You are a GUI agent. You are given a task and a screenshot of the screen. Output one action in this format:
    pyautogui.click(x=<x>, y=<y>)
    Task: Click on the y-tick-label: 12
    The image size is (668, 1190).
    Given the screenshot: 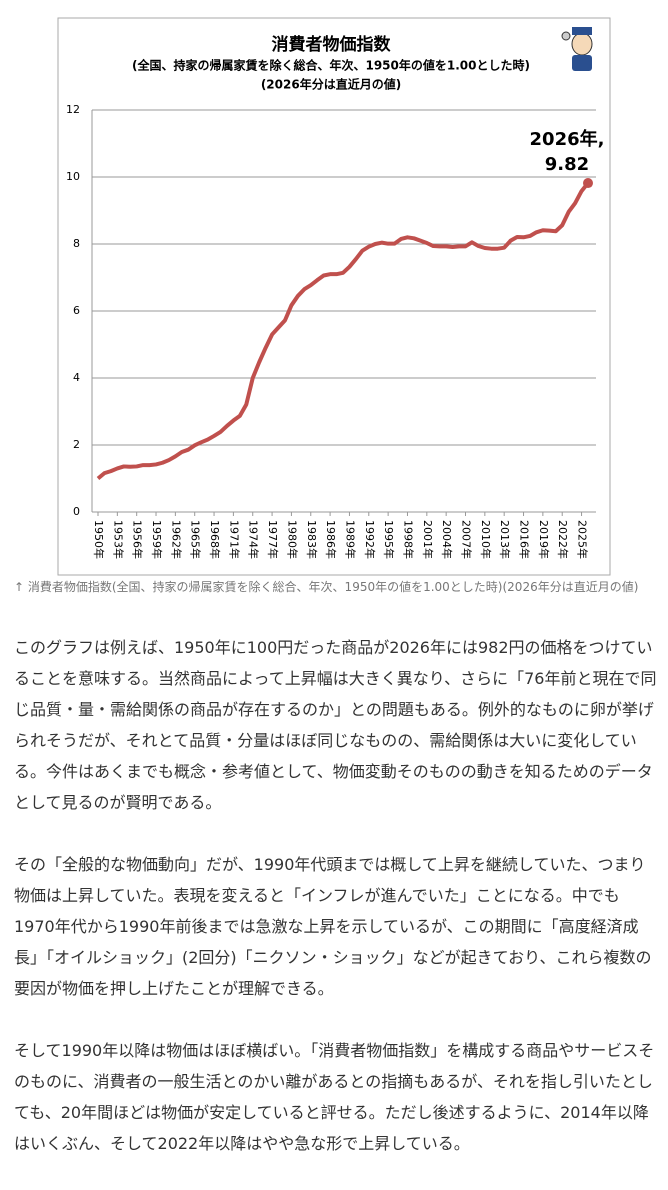 What is the action you would take?
    pyautogui.click(x=73, y=109)
    